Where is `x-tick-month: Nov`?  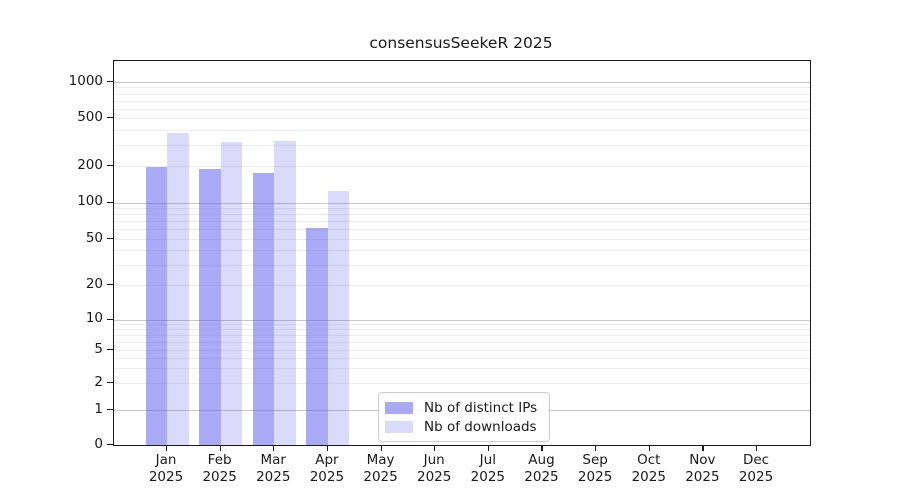
x-tick-month: Nov is located at coordinates (702, 460).